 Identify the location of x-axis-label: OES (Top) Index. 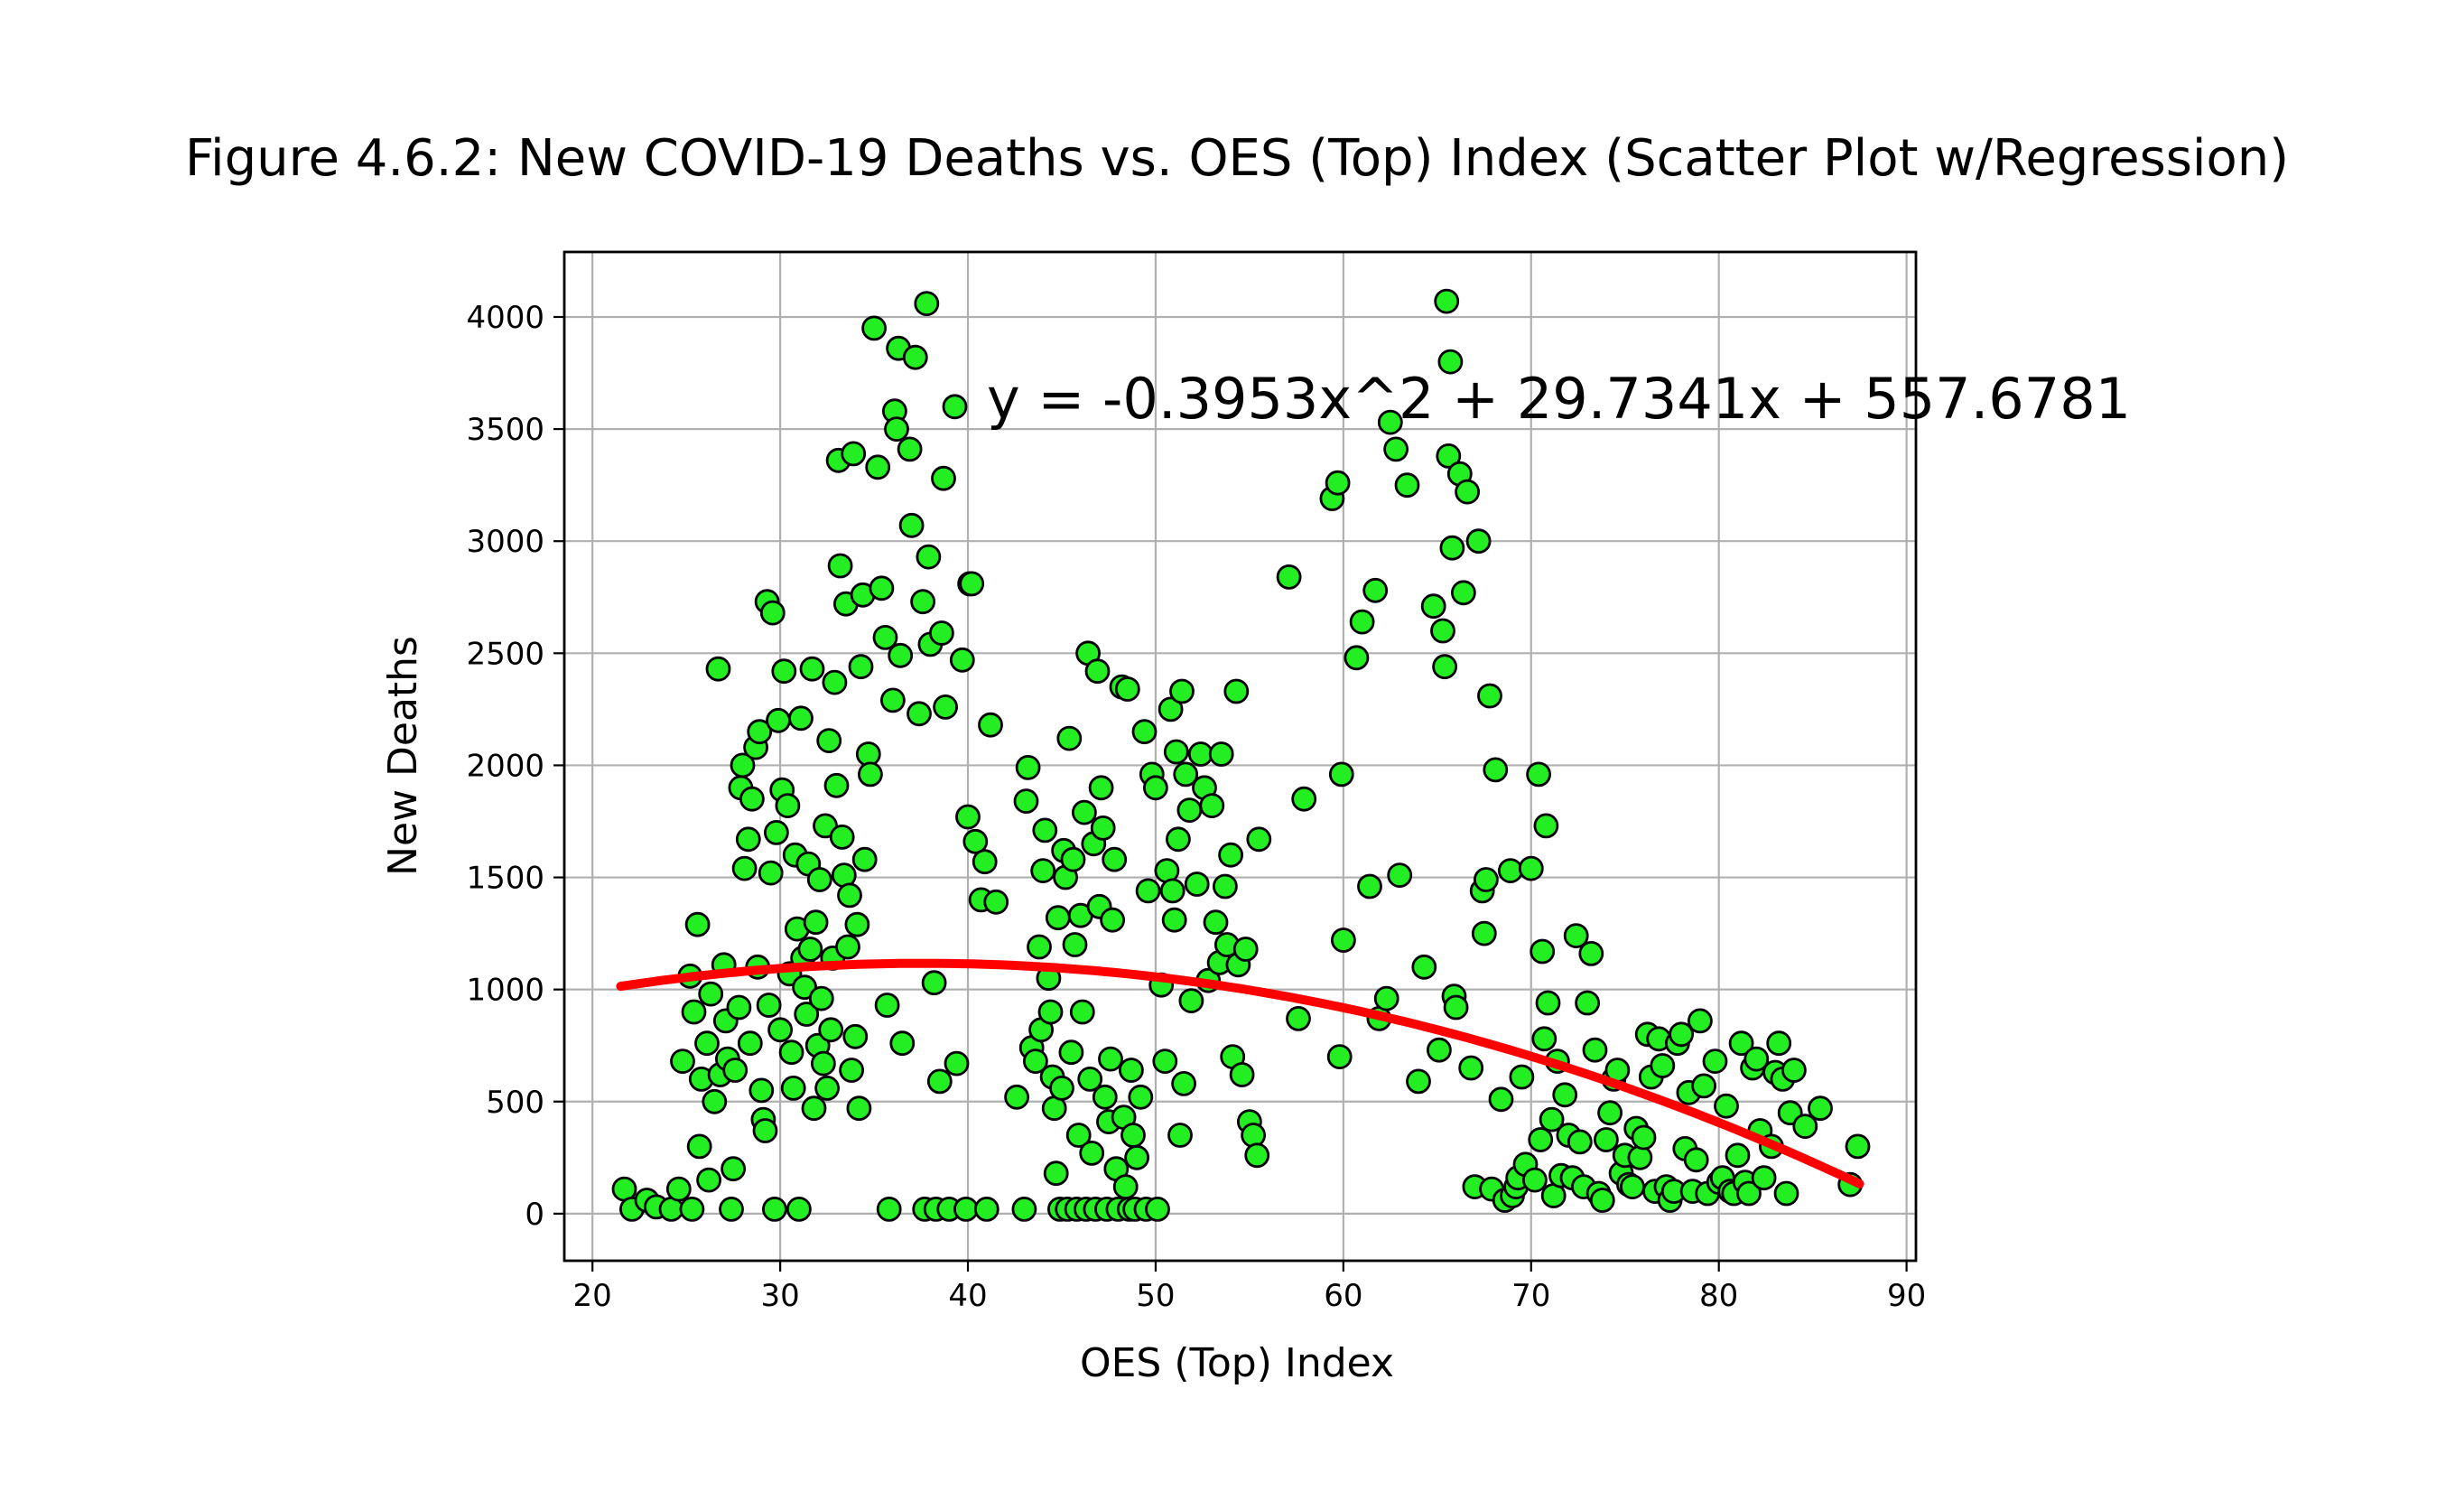
(1237, 1363).